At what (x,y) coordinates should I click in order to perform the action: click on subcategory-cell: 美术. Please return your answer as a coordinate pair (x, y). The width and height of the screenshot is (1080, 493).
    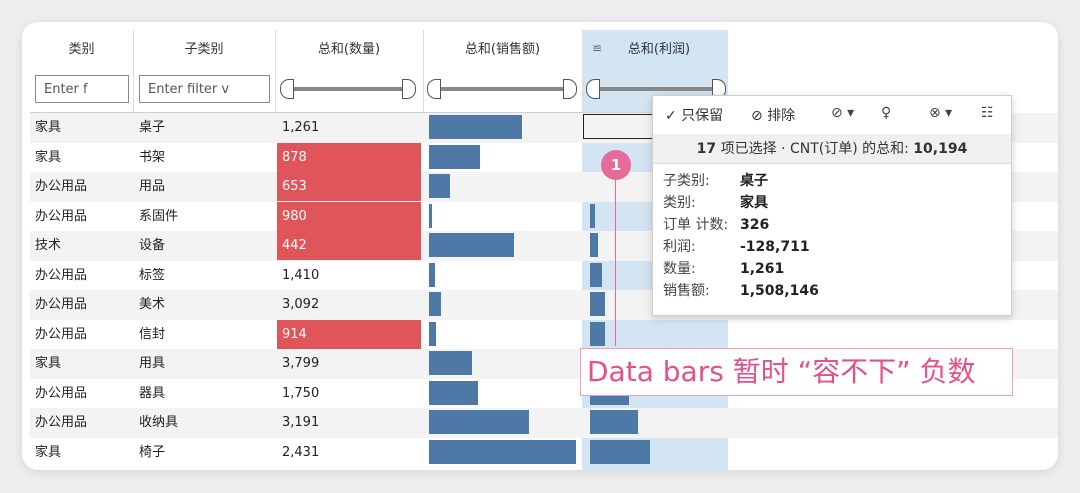
    Looking at the image, I should click on (152, 304).